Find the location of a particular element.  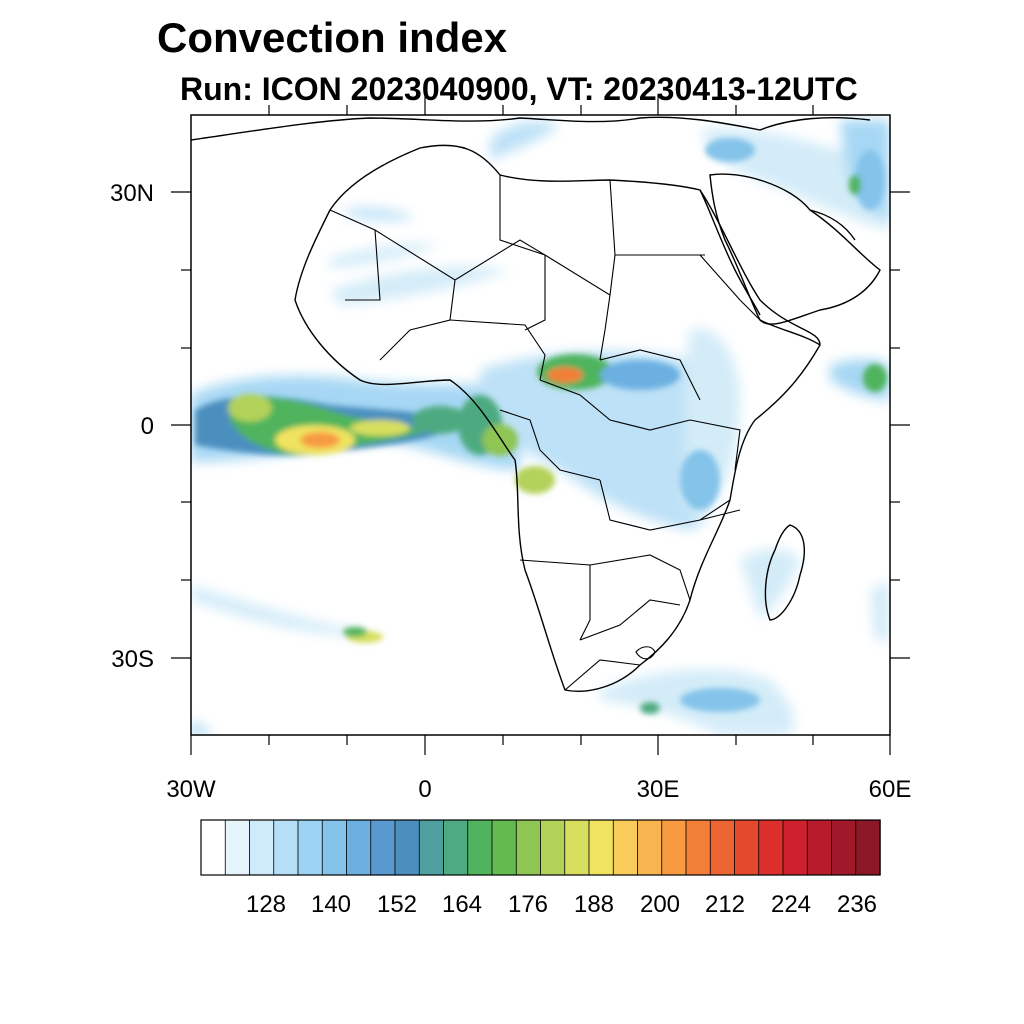

colorbar-label: 212 is located at coordinates (725, 904).